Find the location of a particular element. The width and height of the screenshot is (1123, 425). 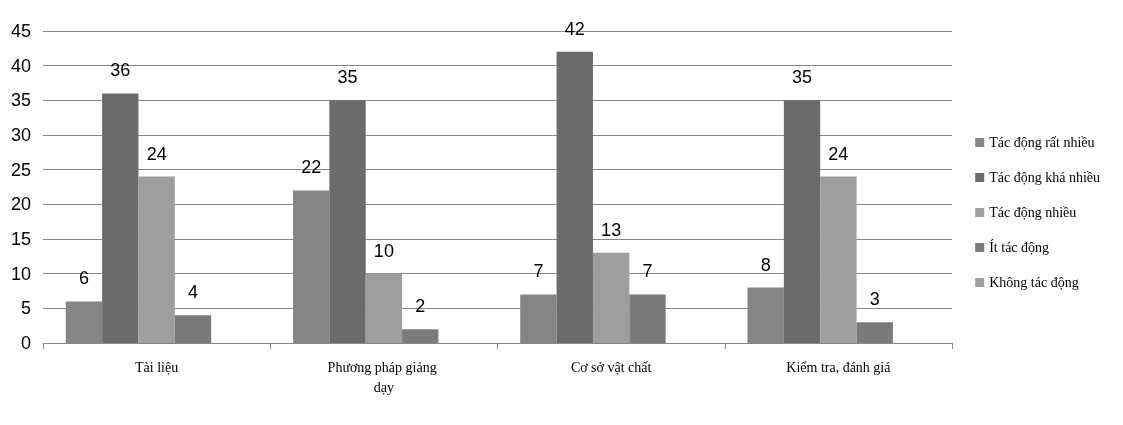

legend-label: Không tác động is located at coordinates (1034, 282).